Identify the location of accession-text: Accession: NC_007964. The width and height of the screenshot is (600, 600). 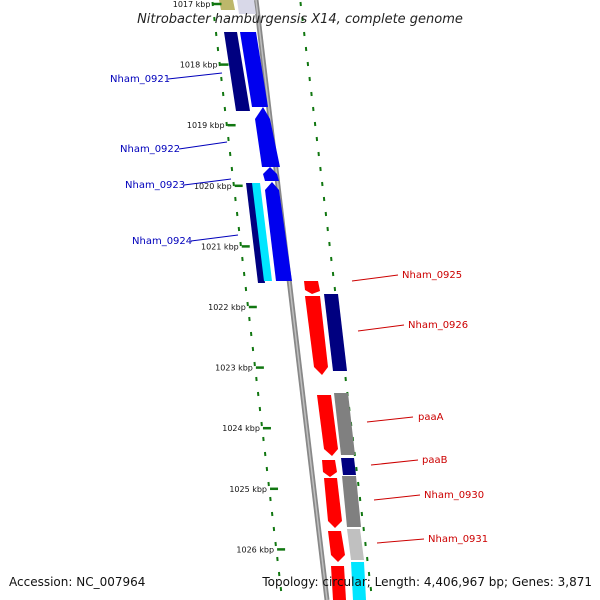
(77, 582).